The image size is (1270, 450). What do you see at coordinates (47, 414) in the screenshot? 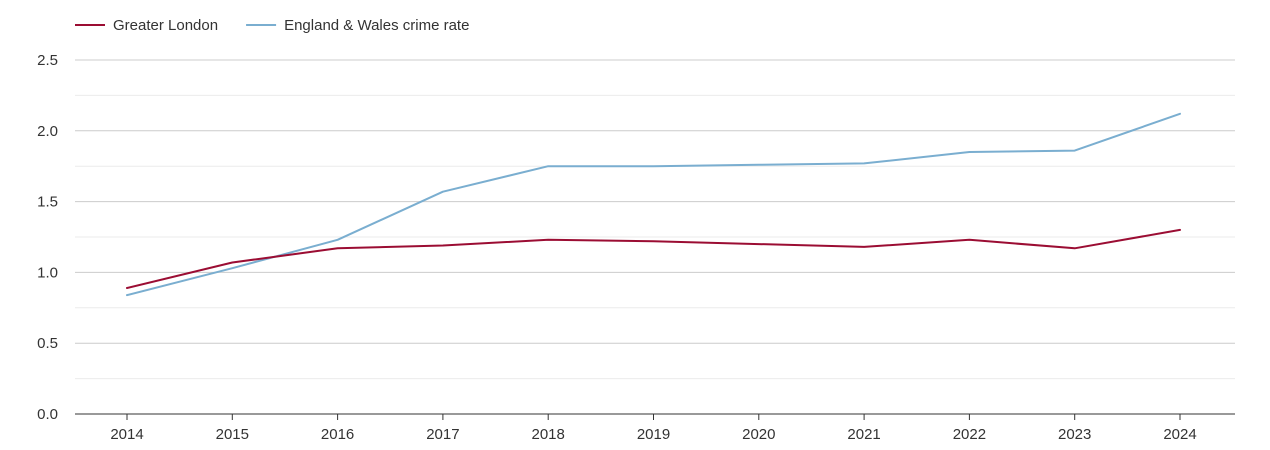
I see `y-tick-label: 0.0` at bounding box center [47, 414].